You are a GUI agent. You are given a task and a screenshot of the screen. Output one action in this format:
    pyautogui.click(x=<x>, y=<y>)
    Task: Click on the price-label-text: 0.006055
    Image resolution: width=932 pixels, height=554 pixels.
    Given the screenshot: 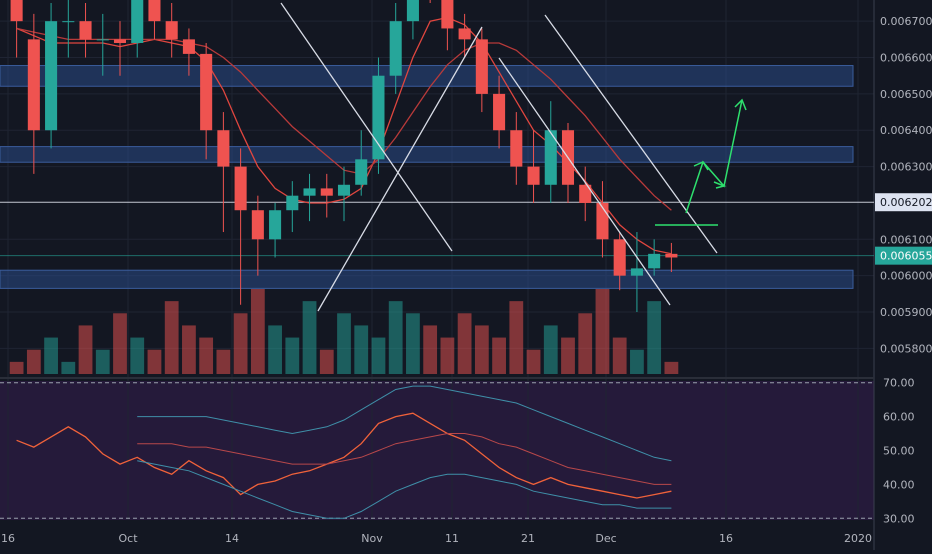 What is the action you would take?
    pyautogui.click(x=906, y=256)
    